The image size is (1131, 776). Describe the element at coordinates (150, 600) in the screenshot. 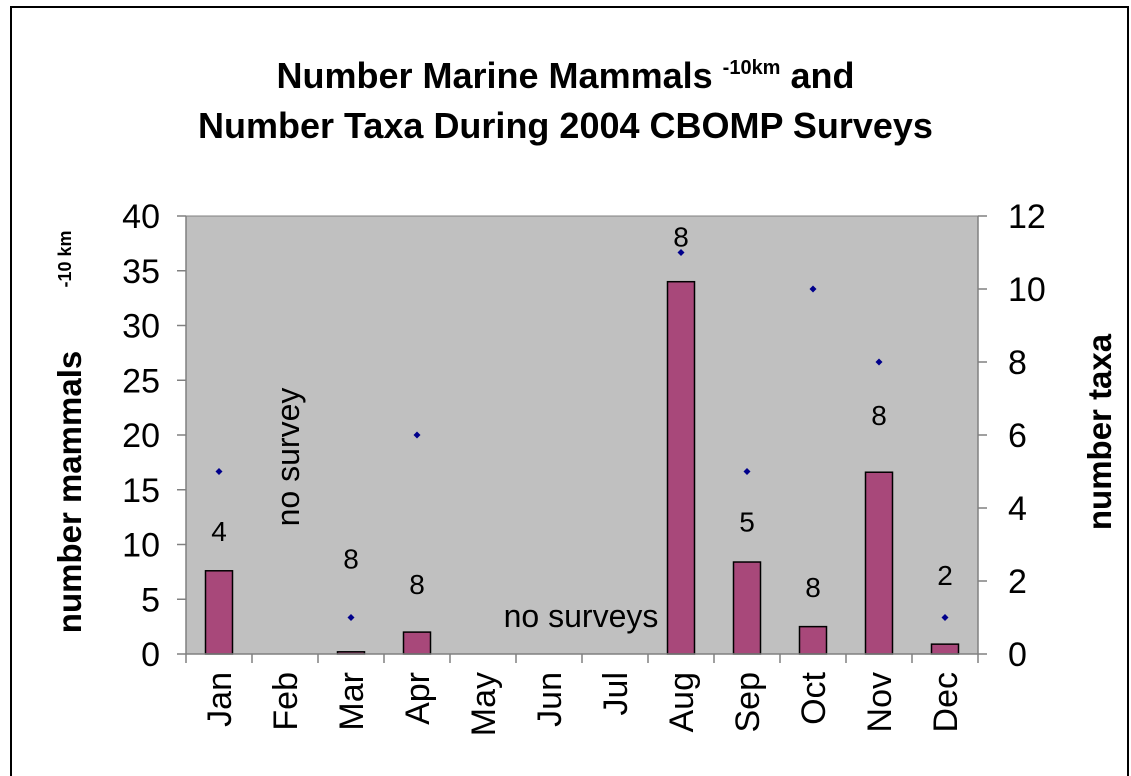

I see `left-tick-label: 5` at that location.